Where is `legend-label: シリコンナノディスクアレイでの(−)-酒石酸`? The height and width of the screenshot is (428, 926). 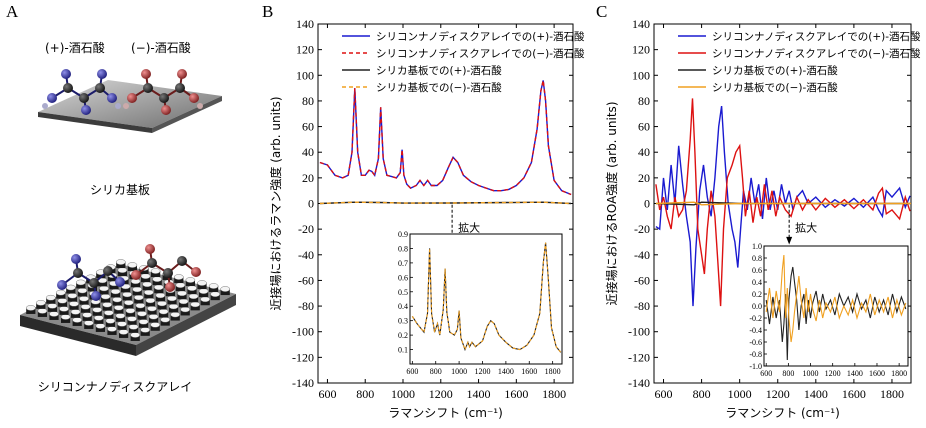
legend-label: シリコンナノディスクアレイでの(−)-酒石酸 is located at coordinates (816, 53).